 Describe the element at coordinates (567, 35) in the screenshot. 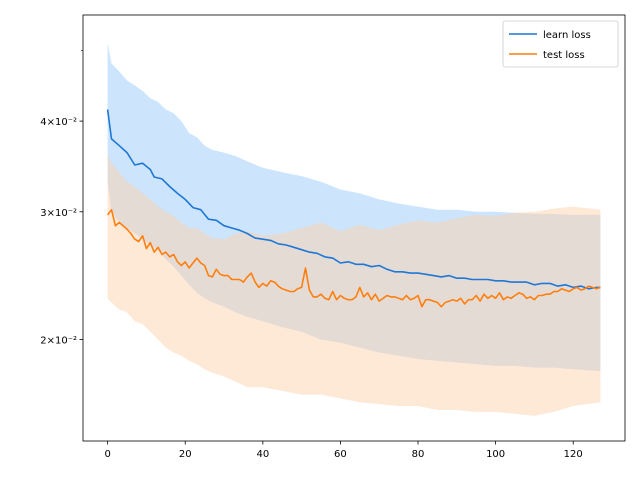

I see `legend-label-learn-loss: learn loss` at that location.